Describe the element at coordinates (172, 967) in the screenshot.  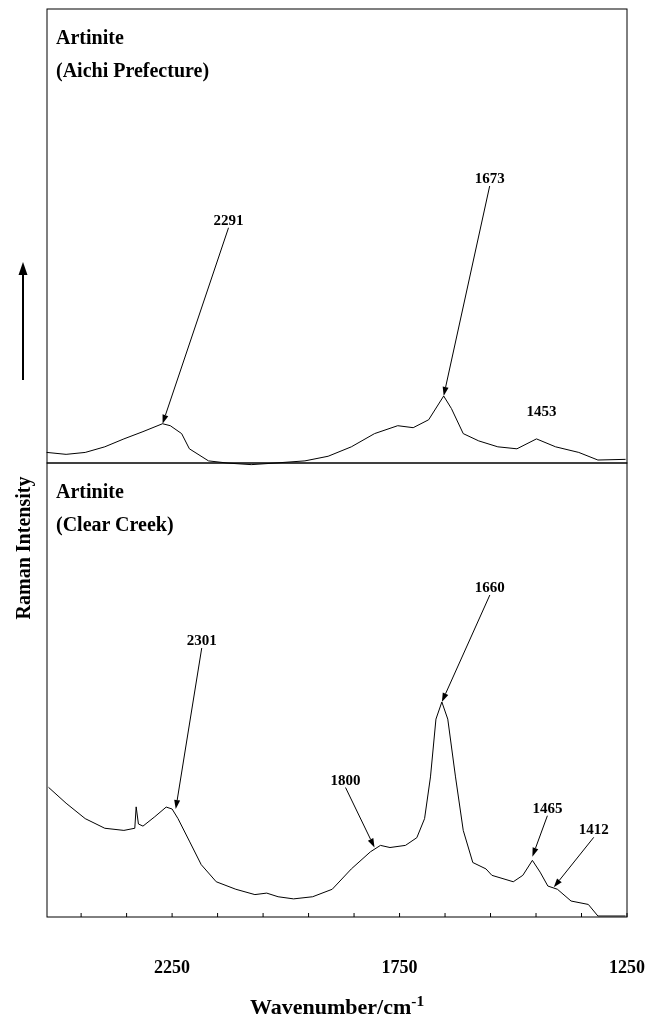
I see `x-tick-label: 2250` at that location.